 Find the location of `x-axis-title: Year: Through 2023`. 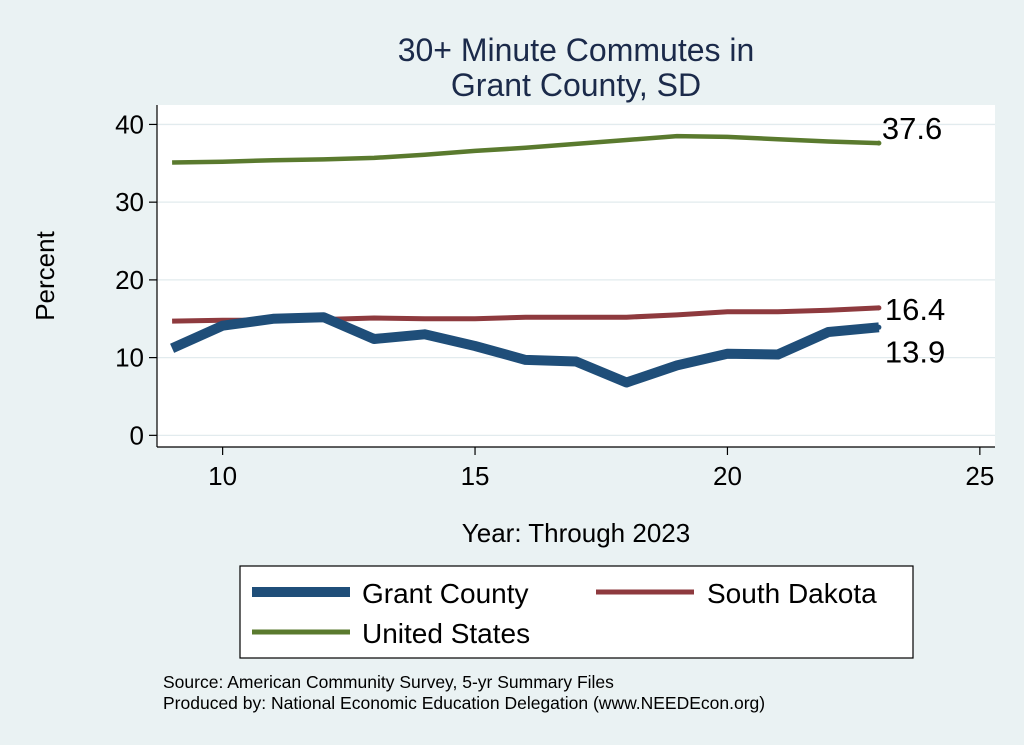

x-axis-title: Year: Through 2023 is located at coordinates (576, 533).